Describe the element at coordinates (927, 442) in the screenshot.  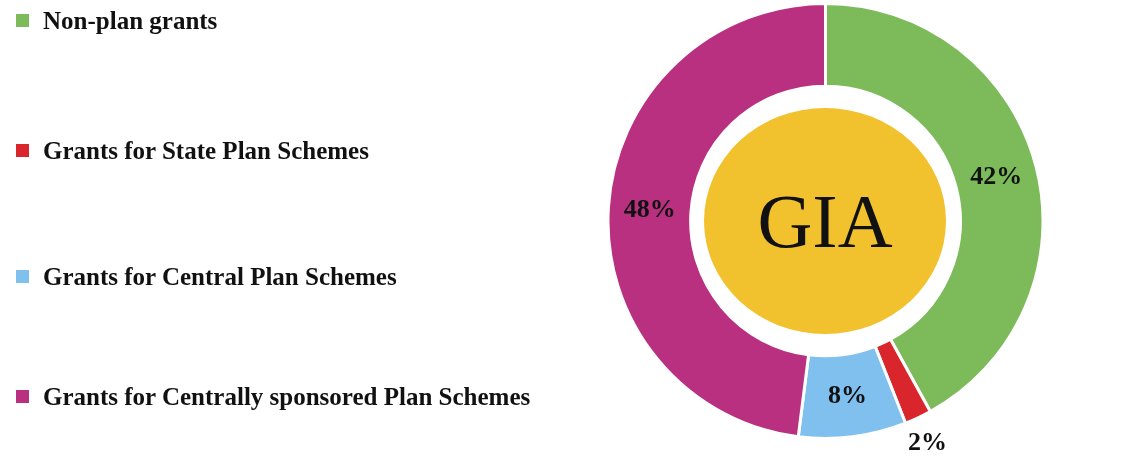
I see `data-label: 2%` at that location.